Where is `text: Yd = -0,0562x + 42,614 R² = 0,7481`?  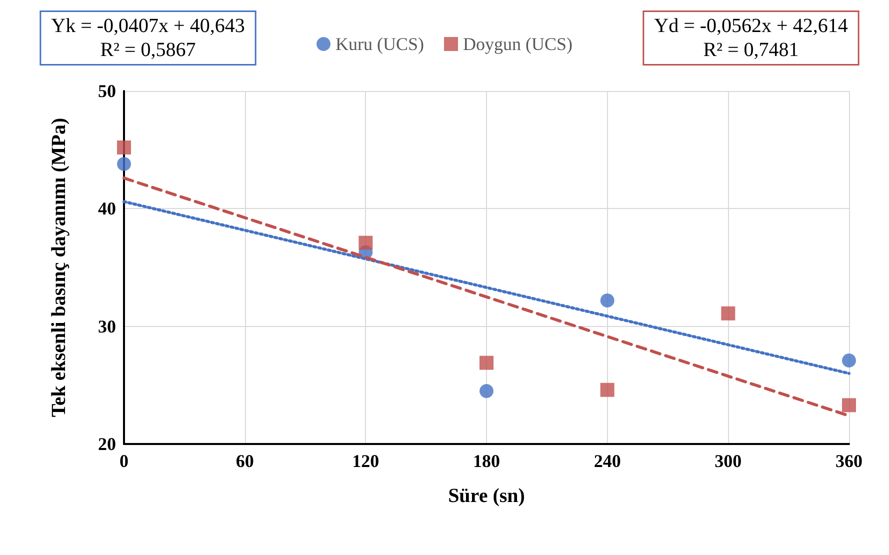 text: Yd = -0,0562x + 42,614 R² = 0,7481 is located at coordinates (751, 38).